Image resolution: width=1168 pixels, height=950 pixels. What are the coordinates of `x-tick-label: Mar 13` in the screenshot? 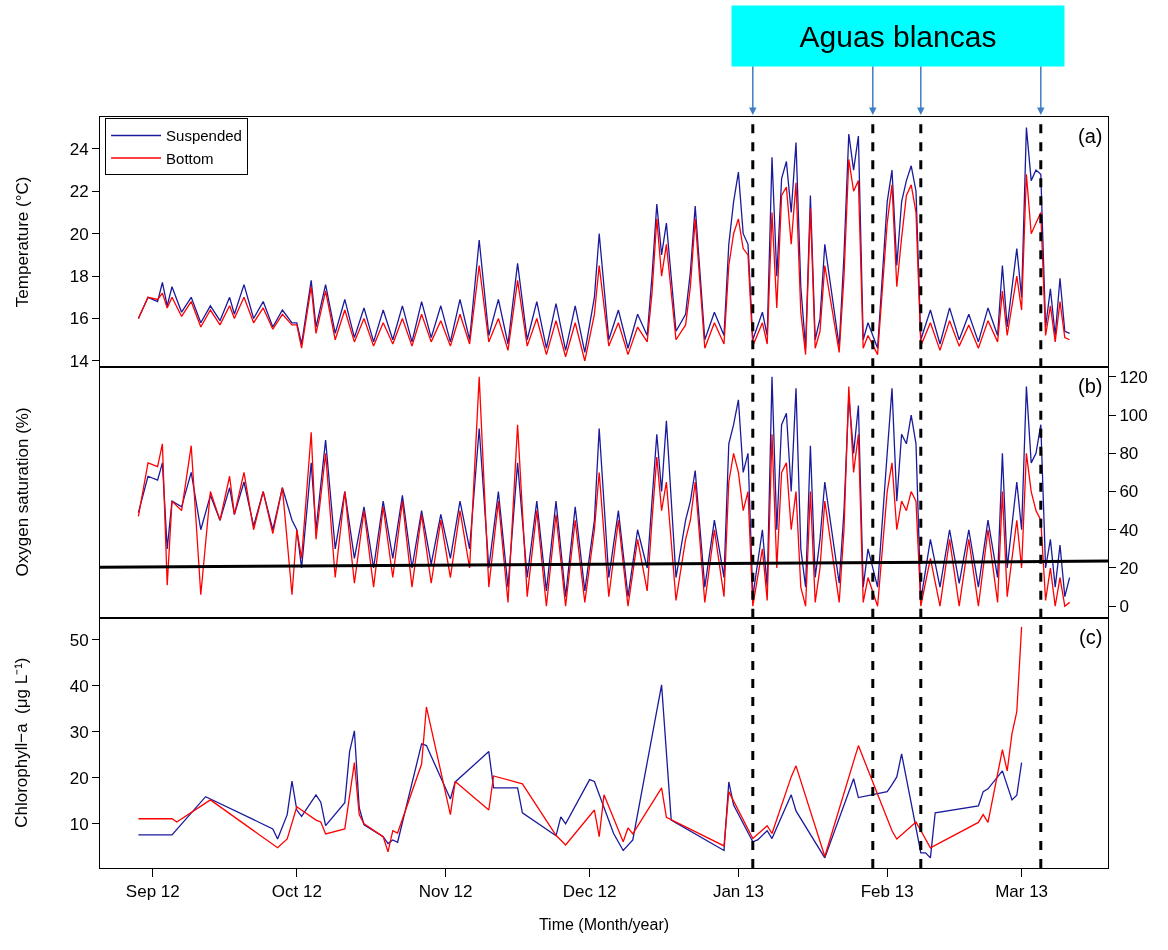 It's located at (1022, 892).